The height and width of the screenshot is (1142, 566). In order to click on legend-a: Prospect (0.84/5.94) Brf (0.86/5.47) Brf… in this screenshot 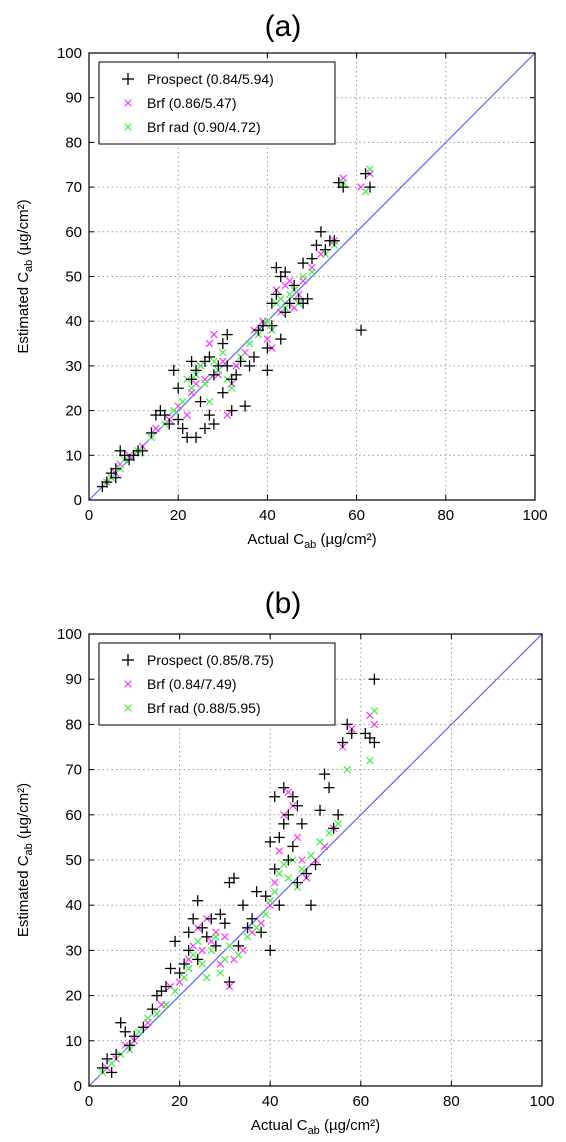, I will do `click(217, 103)`.